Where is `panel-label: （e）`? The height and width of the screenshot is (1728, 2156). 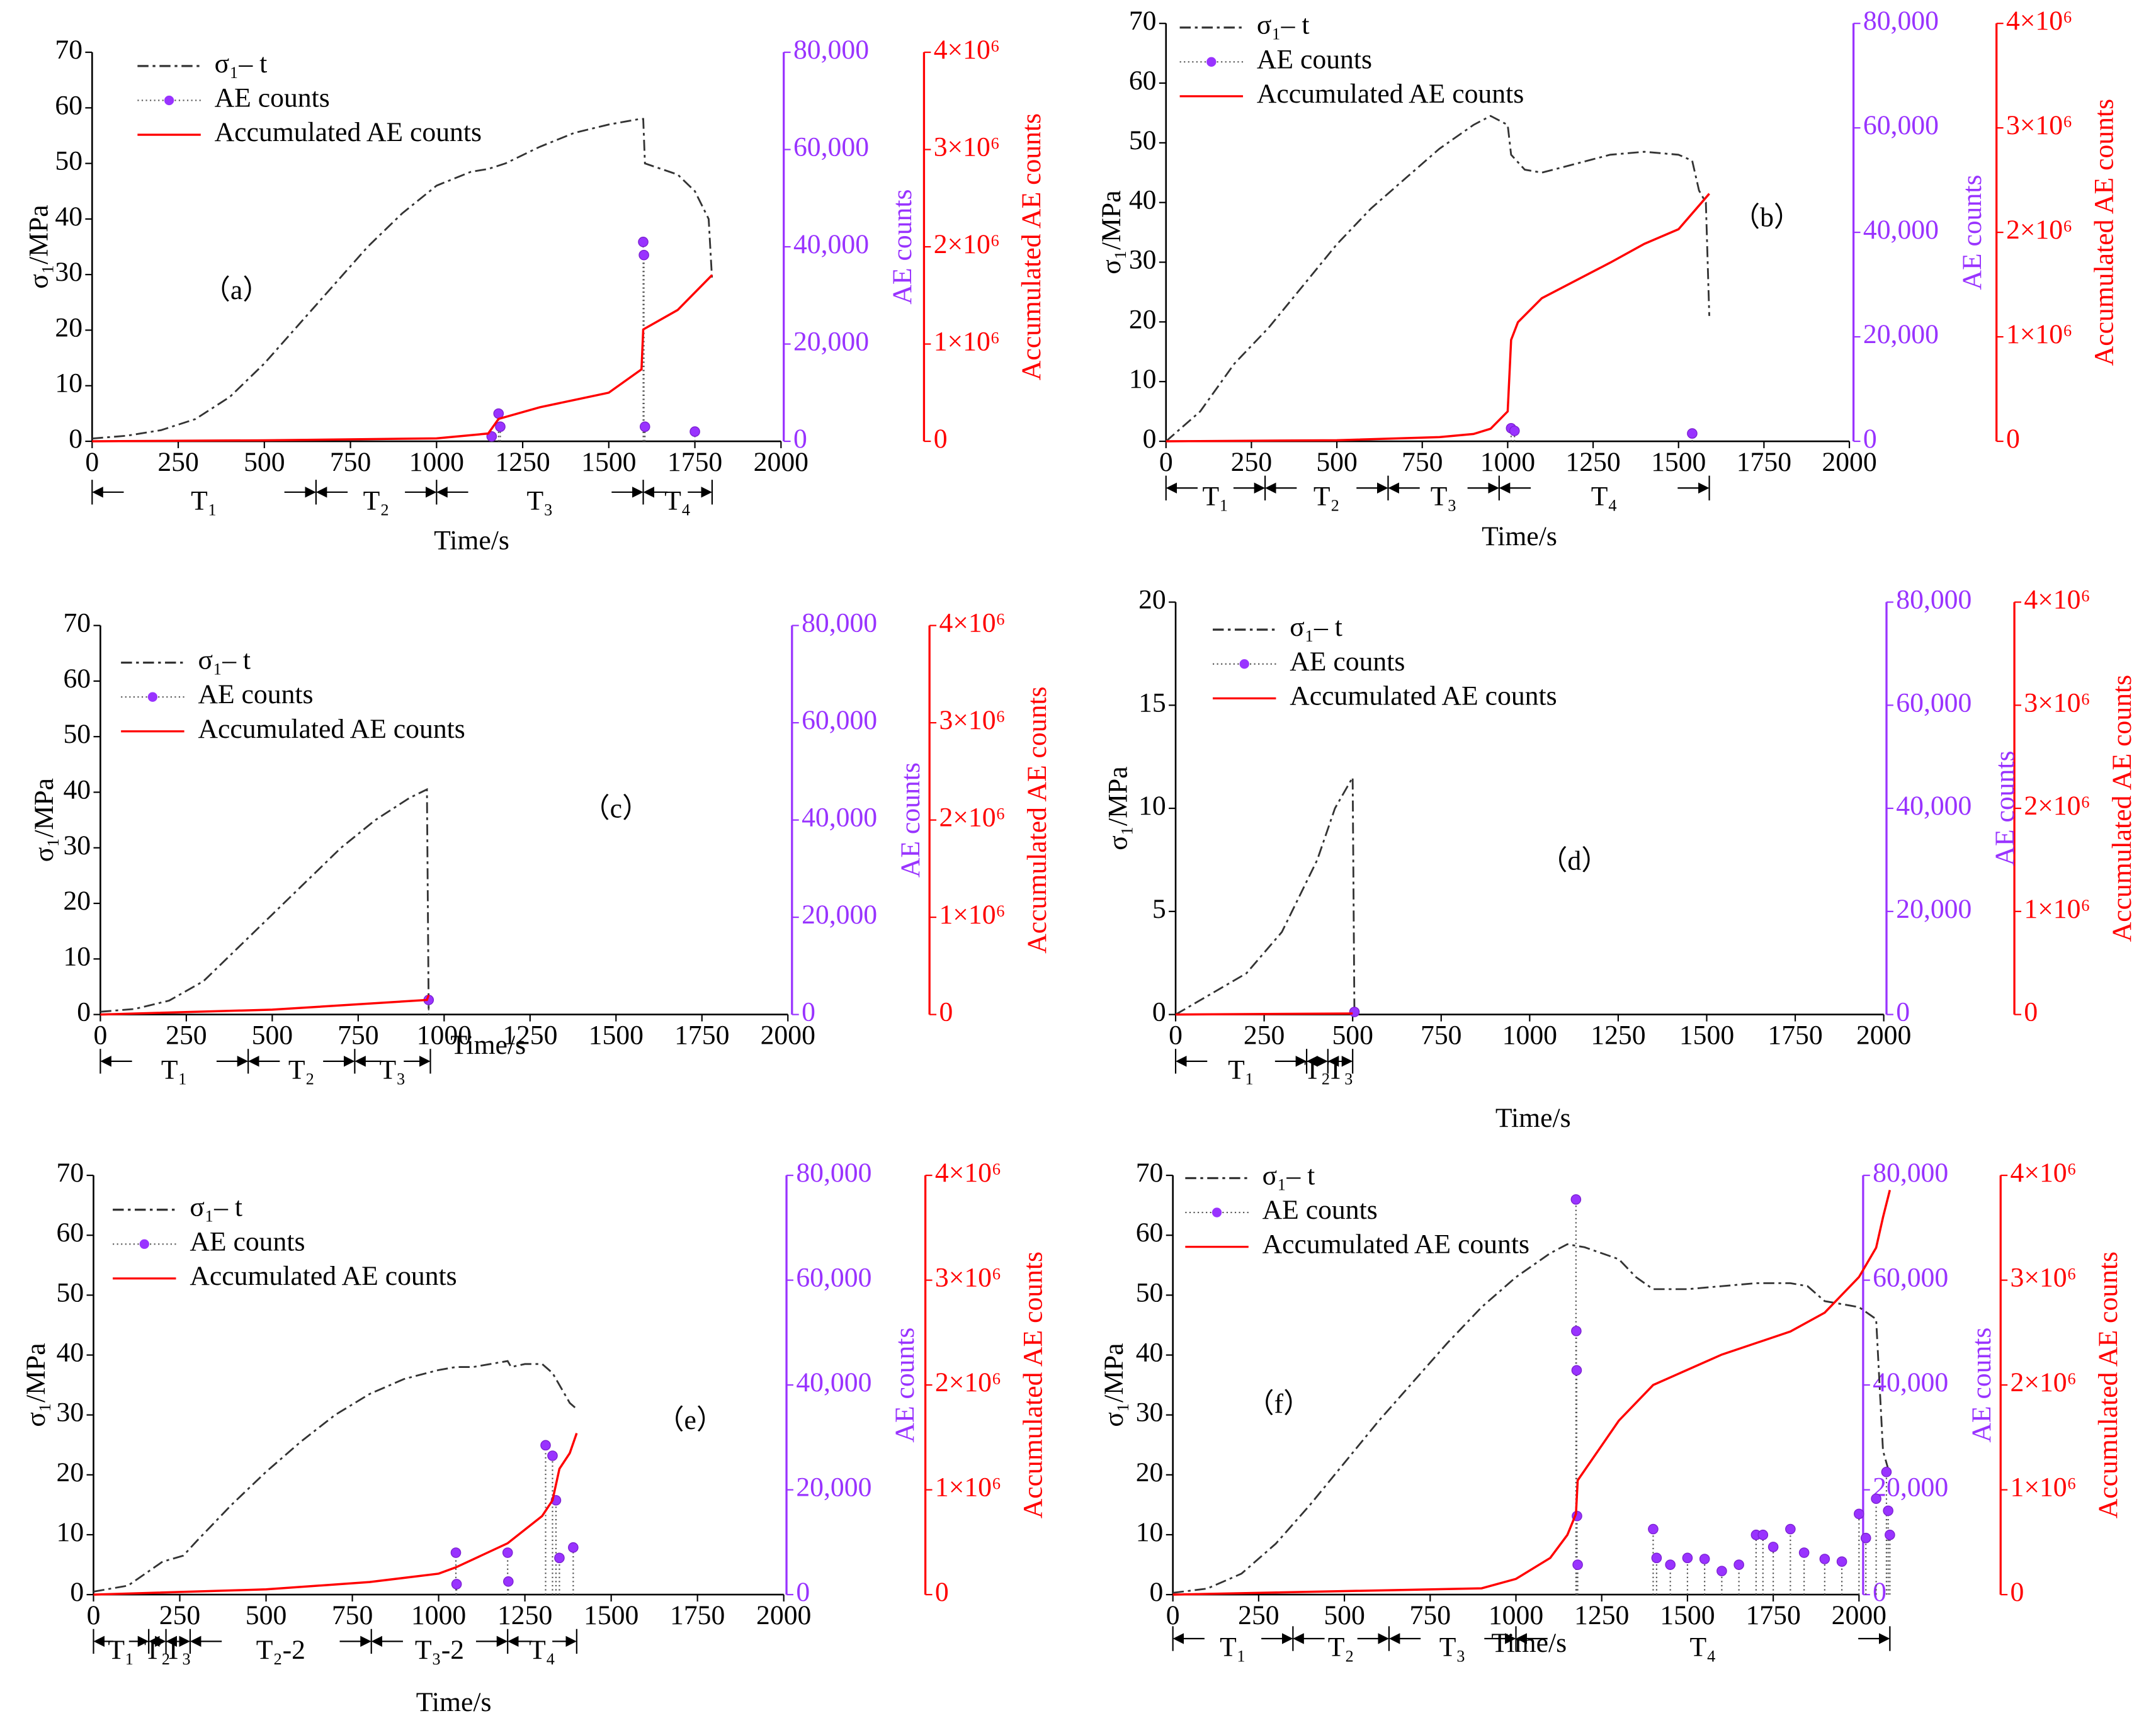 panel-label: （e） is located at coordinates (690, 1420).